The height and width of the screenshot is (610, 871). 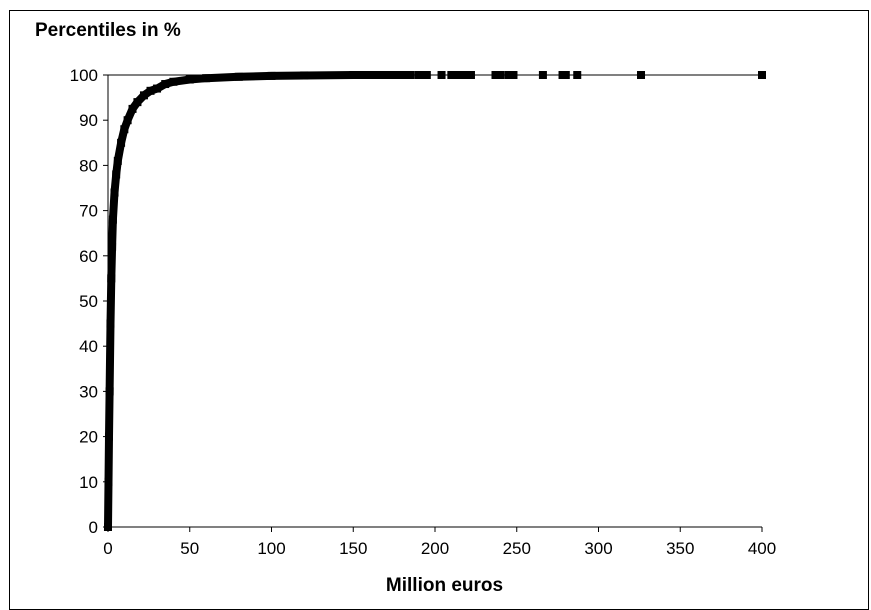 What do you see at coordinates (271, 548) in the screenshot?
I see `x-tick-label: 100` at bounding box center [271, 548].